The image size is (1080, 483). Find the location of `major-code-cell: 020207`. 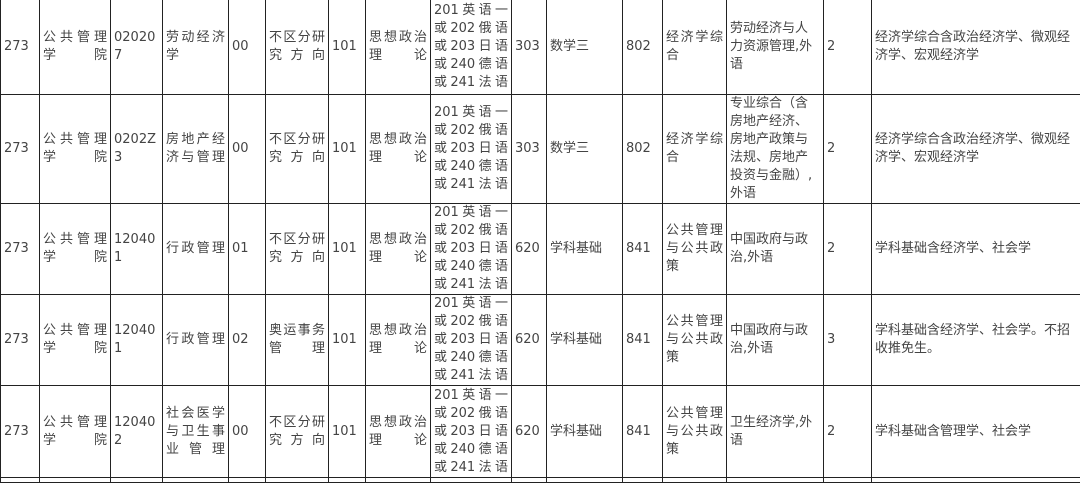

major-code-cell: 020207 is located at coordinates (137, 47).